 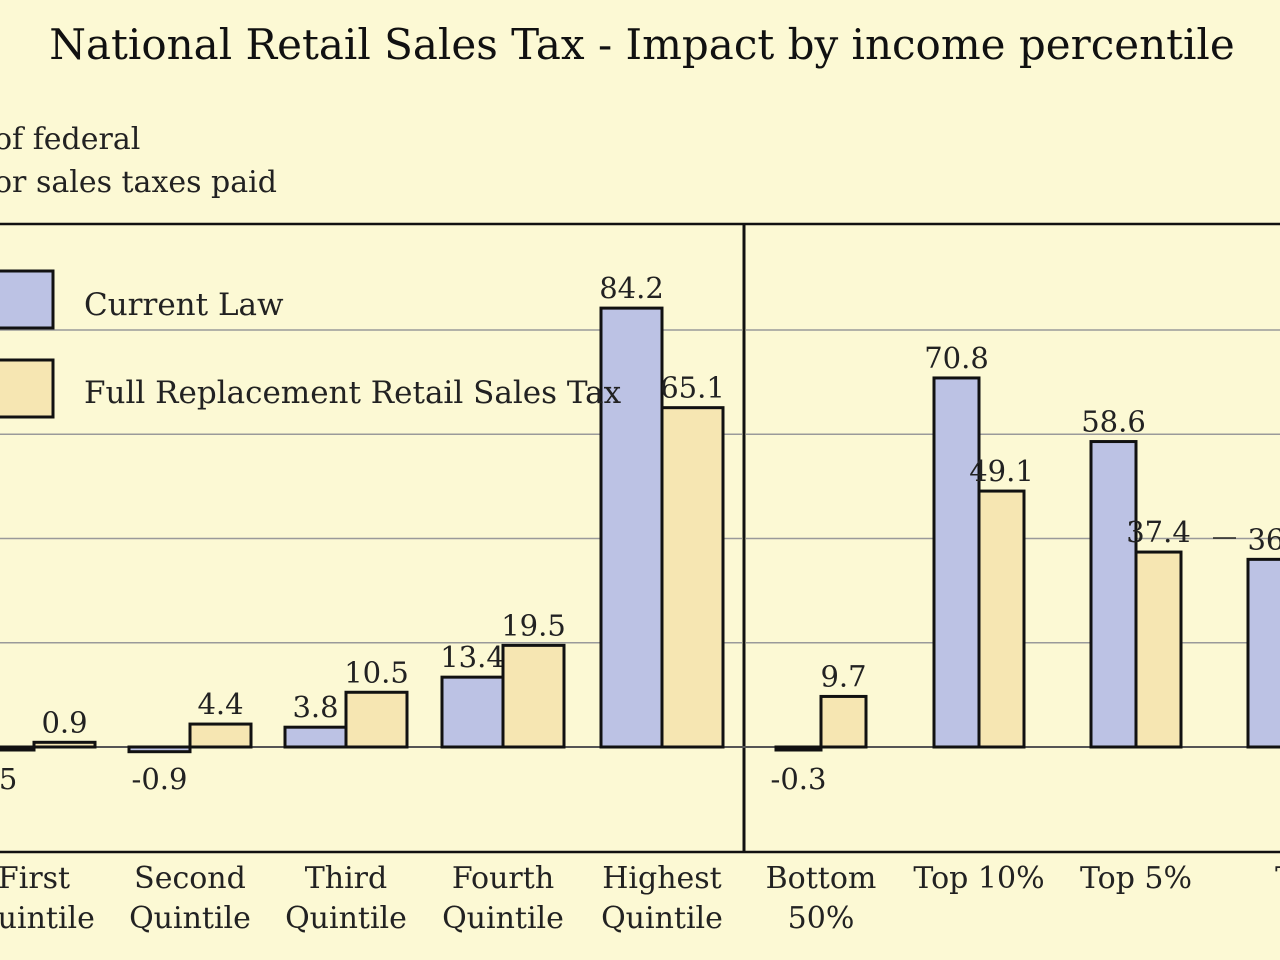 What do you see at coordinates (631, 288) in the screenshot?
I see `label-current-law-5: 84.2` at bounding box center [631, 288].